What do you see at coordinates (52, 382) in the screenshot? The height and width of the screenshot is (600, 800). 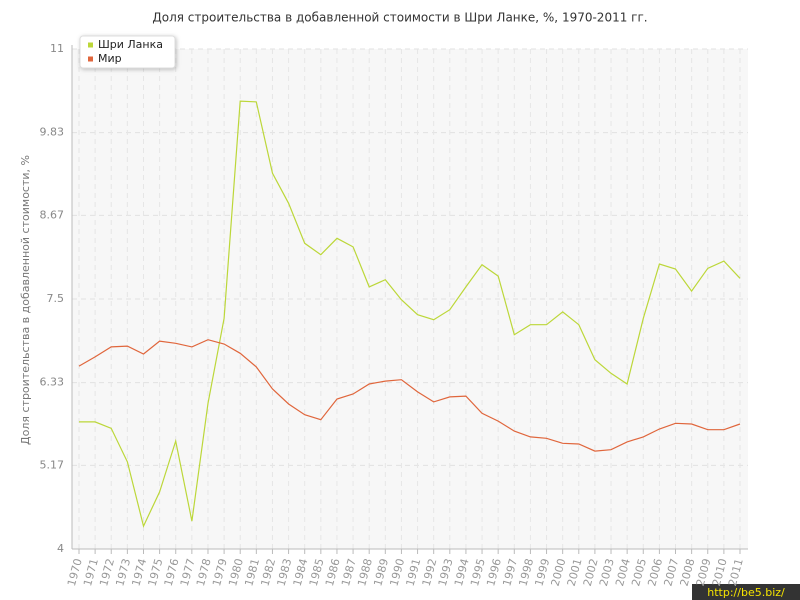 I see `y-tick-label: 6.33` at bounding box center [52, 382].